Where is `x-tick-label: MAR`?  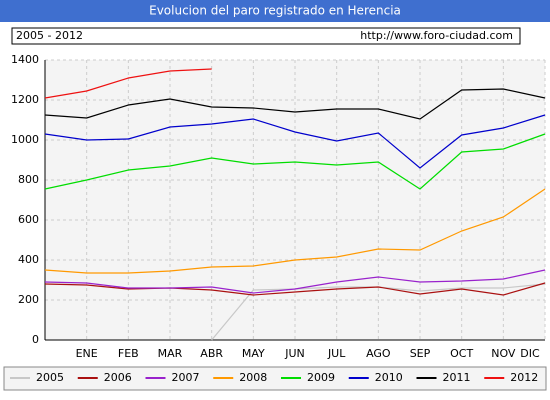 x-tick-label: MAR is located at coordinates (170, 353).